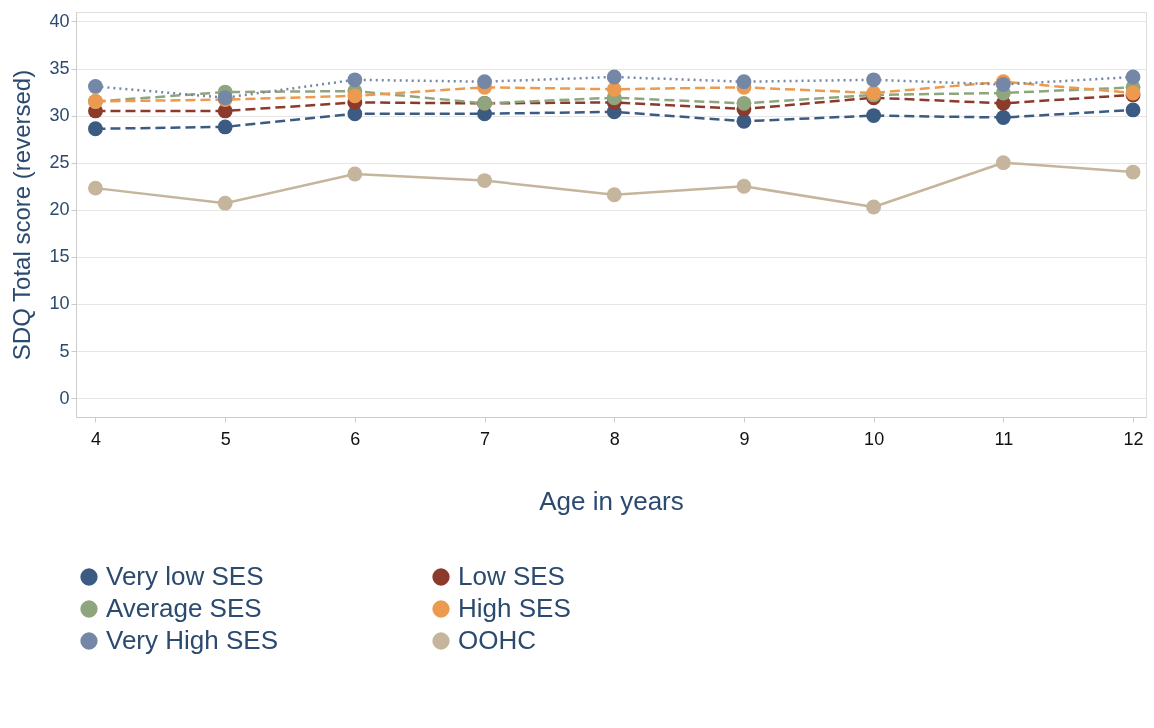  I want to click on legend-label: Very High SES, so click(192, 640).